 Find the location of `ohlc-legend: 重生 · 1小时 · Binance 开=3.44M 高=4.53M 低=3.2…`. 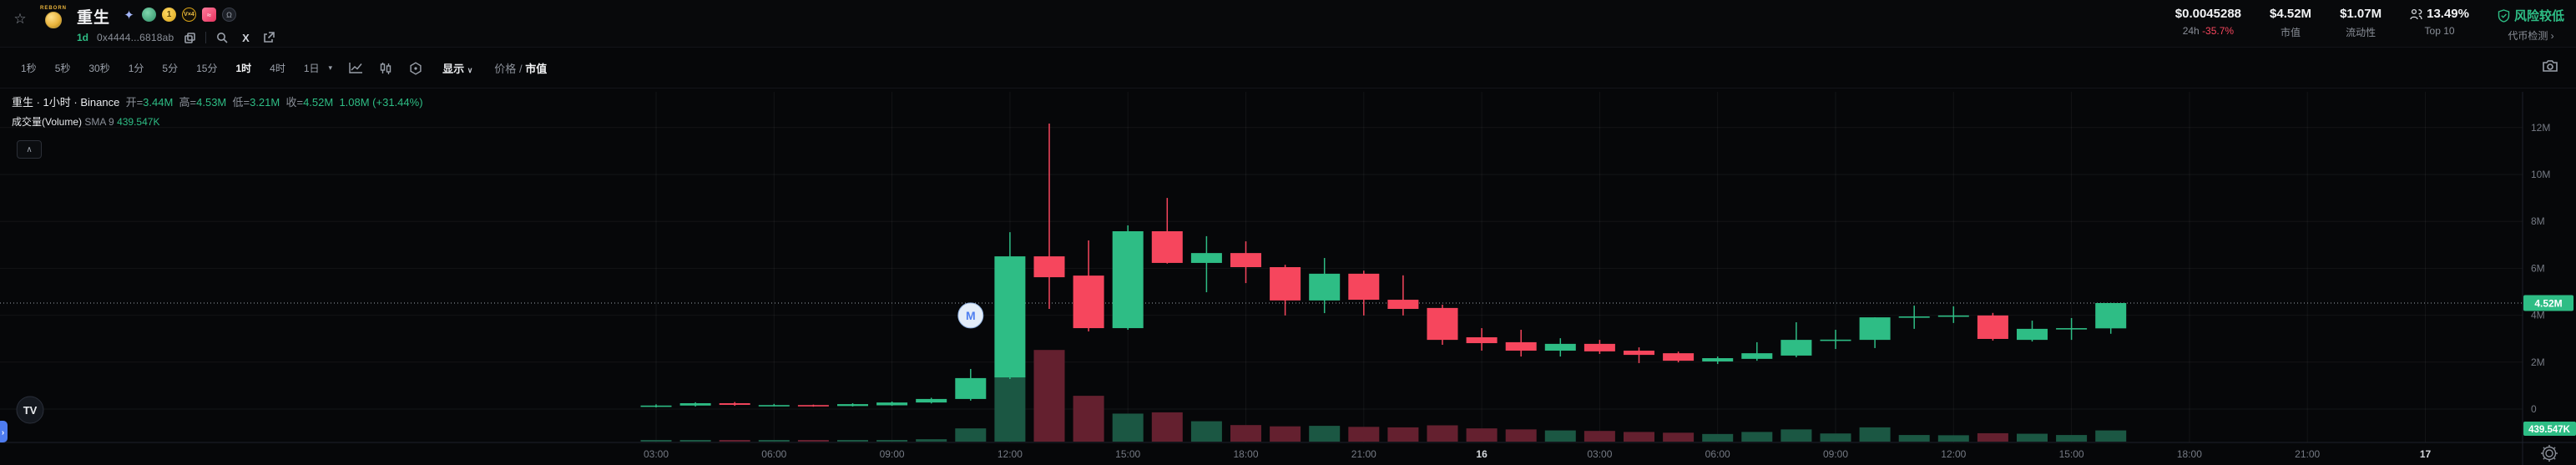

ohlc-legend: 重生 · 1小时 · Binance 开=3.44M 高=4.53M 低=3.2… is located at coordinates (218, 111).